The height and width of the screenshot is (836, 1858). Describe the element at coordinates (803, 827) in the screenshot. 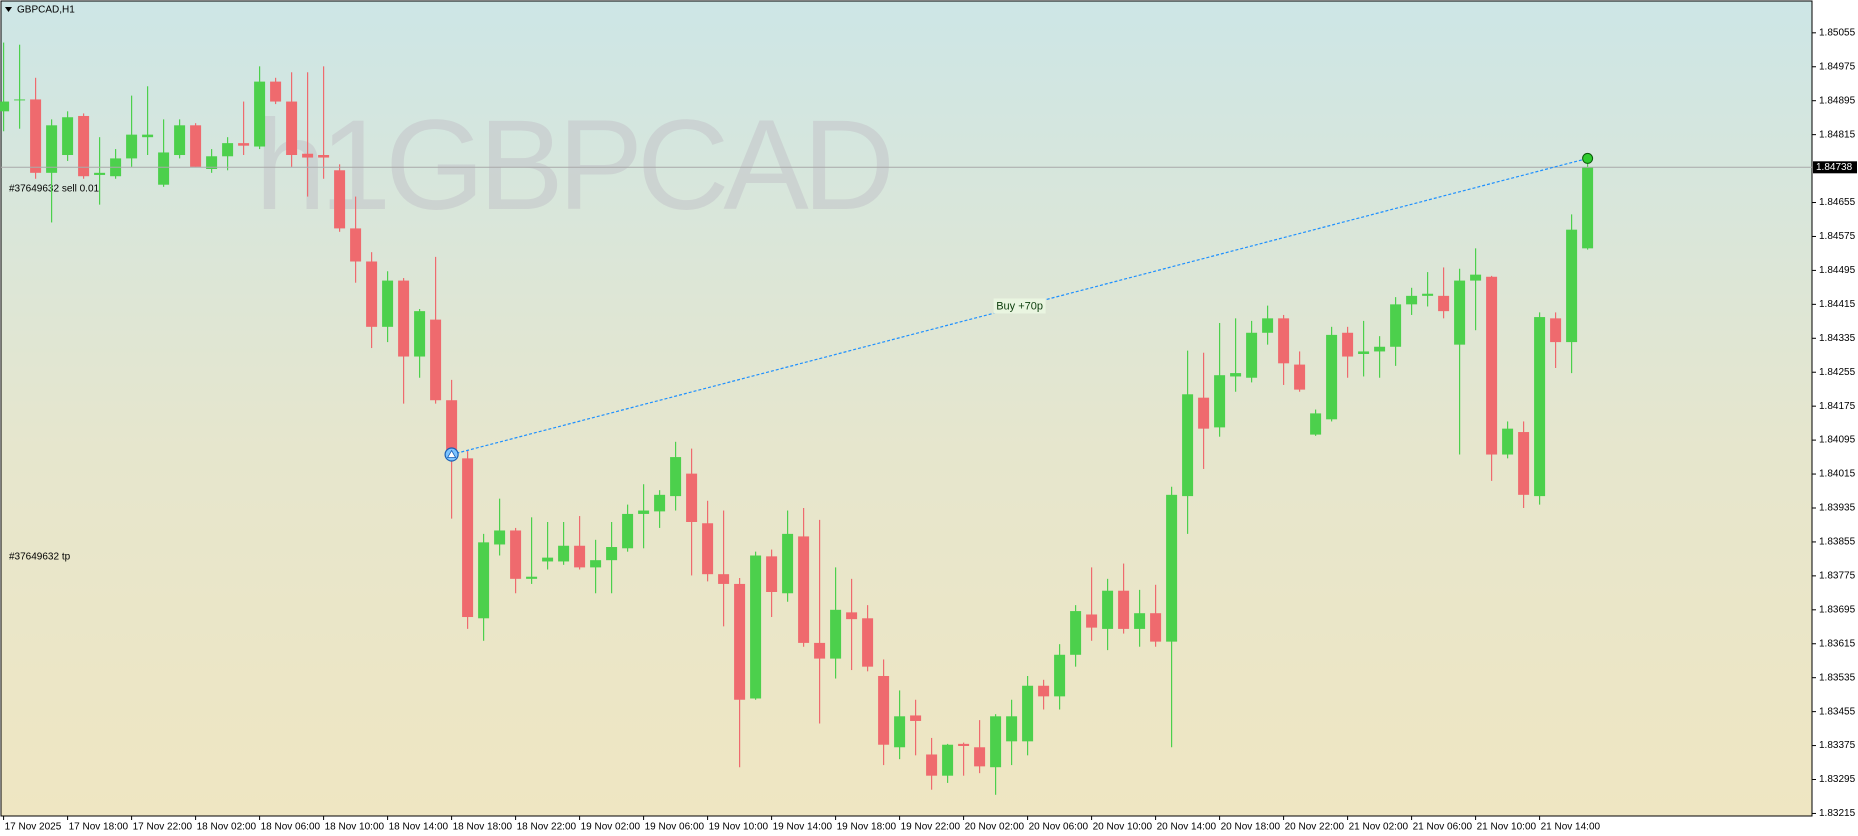

I see `x-tick-label: 19 Nov 14:00` at that location.